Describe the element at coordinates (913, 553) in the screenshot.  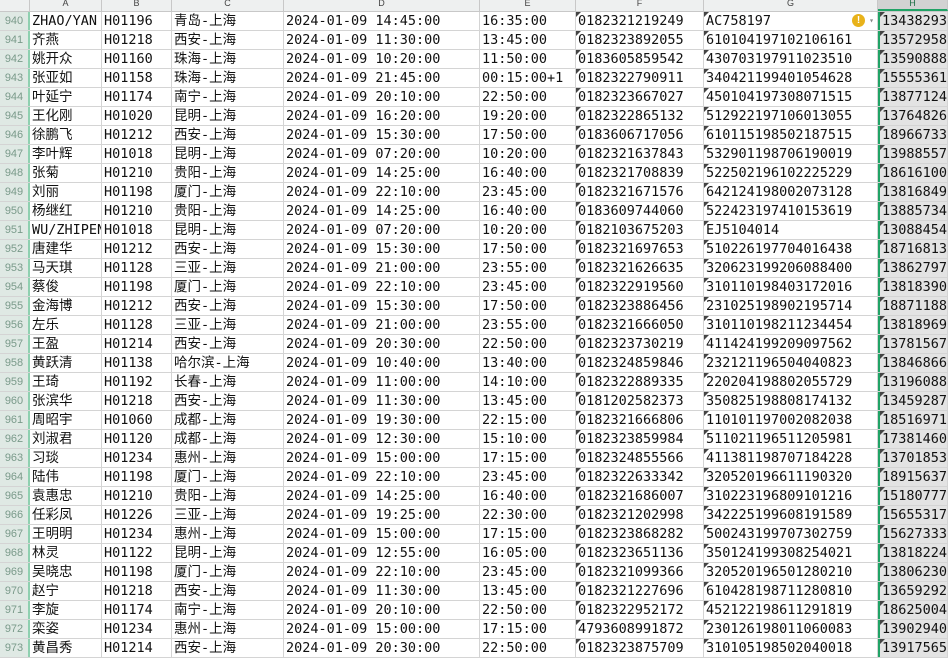
I see `cell-H: 13818224` at that location.